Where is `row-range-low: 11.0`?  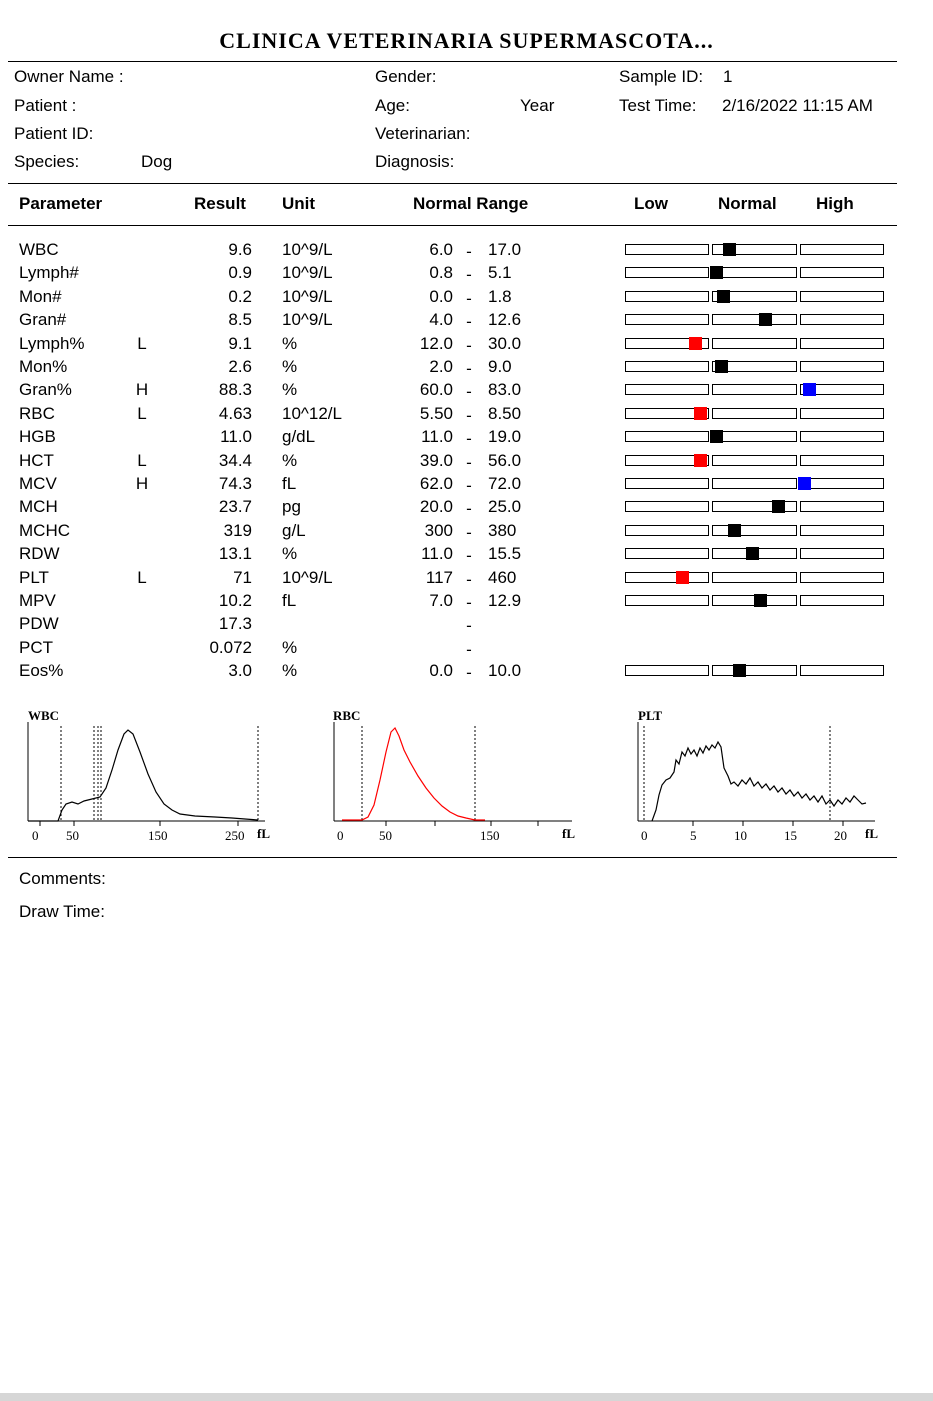 row-range-low: 11.0 is located at coordinates (437, 436).